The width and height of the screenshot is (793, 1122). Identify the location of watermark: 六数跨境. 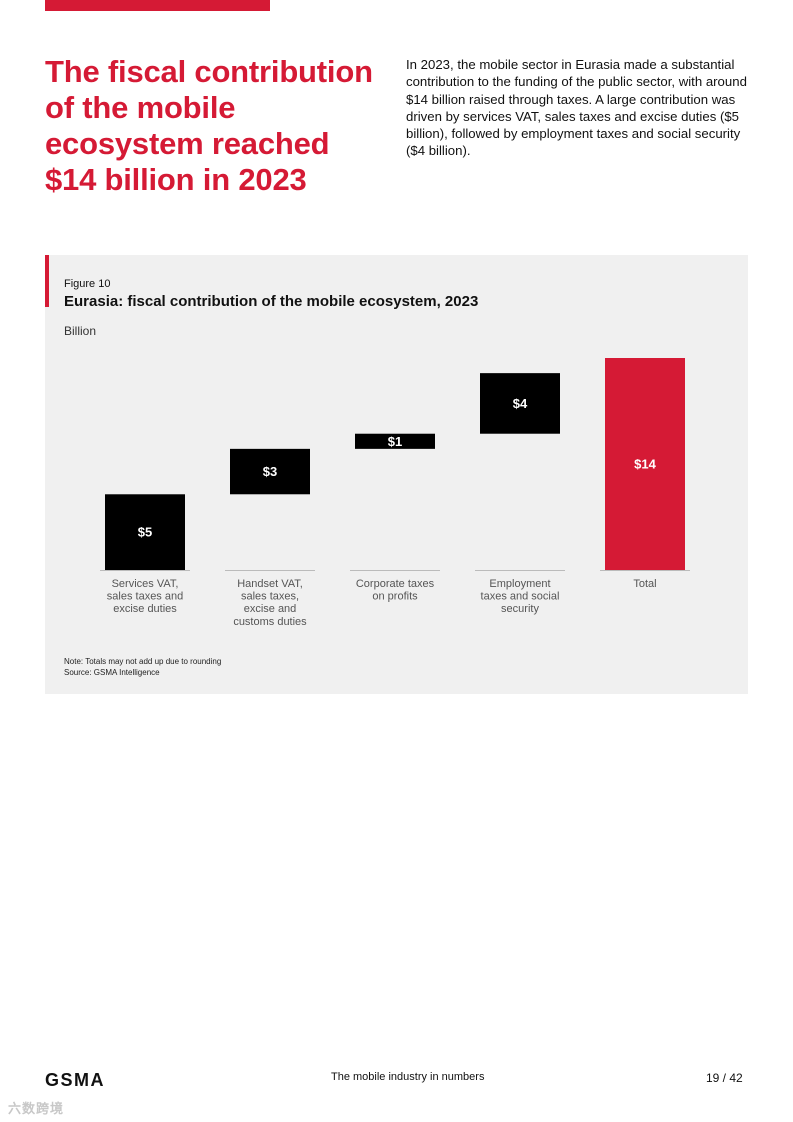
(36, 1108).